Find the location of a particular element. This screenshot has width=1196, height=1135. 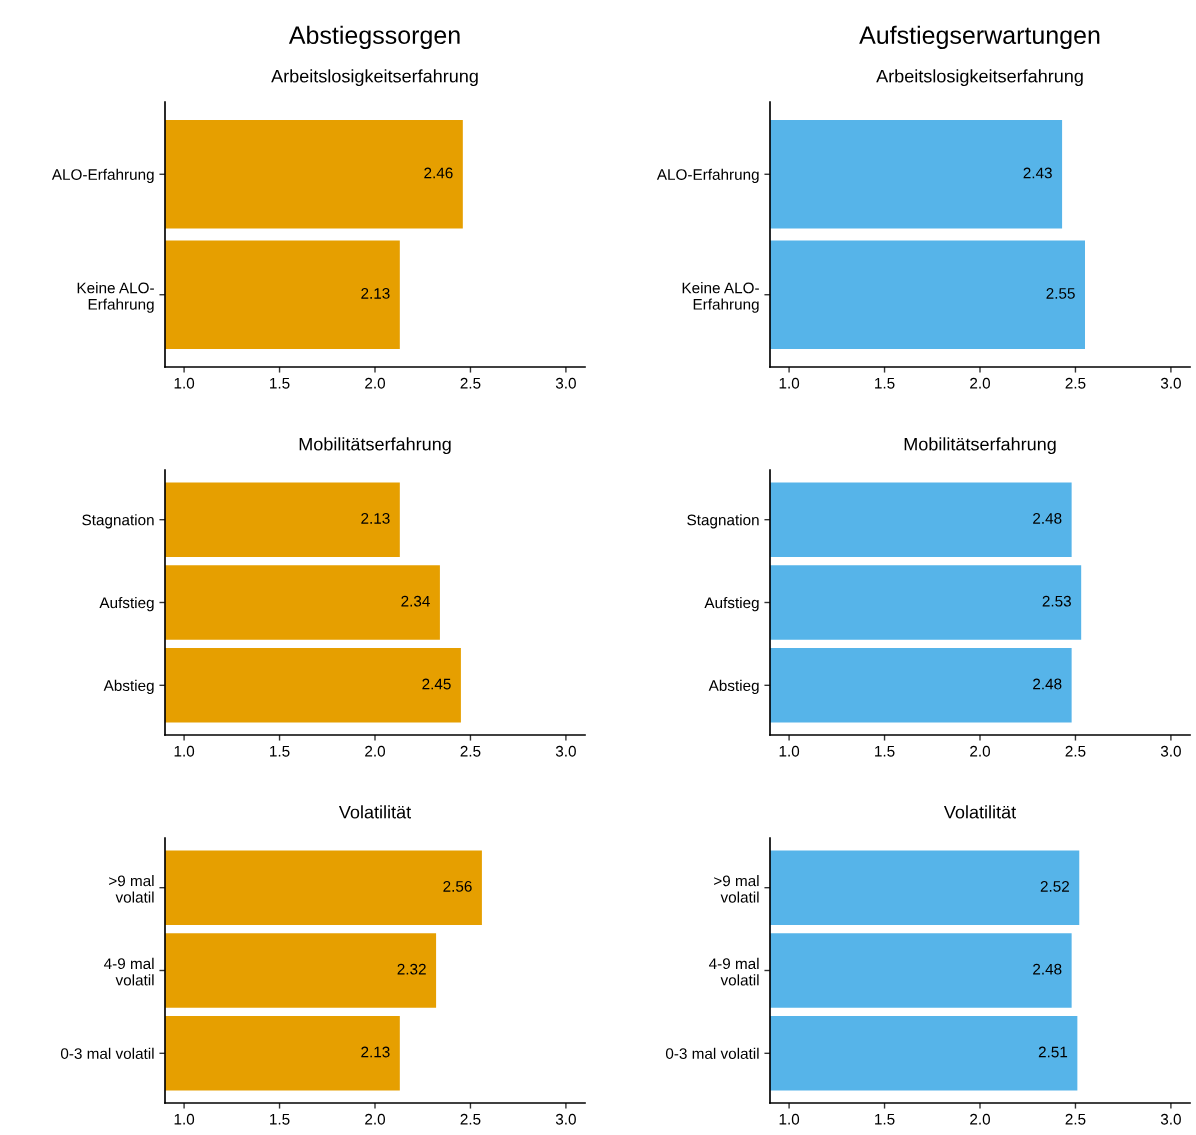

data-label: 2.53 is located at coordinates (1056, 601).